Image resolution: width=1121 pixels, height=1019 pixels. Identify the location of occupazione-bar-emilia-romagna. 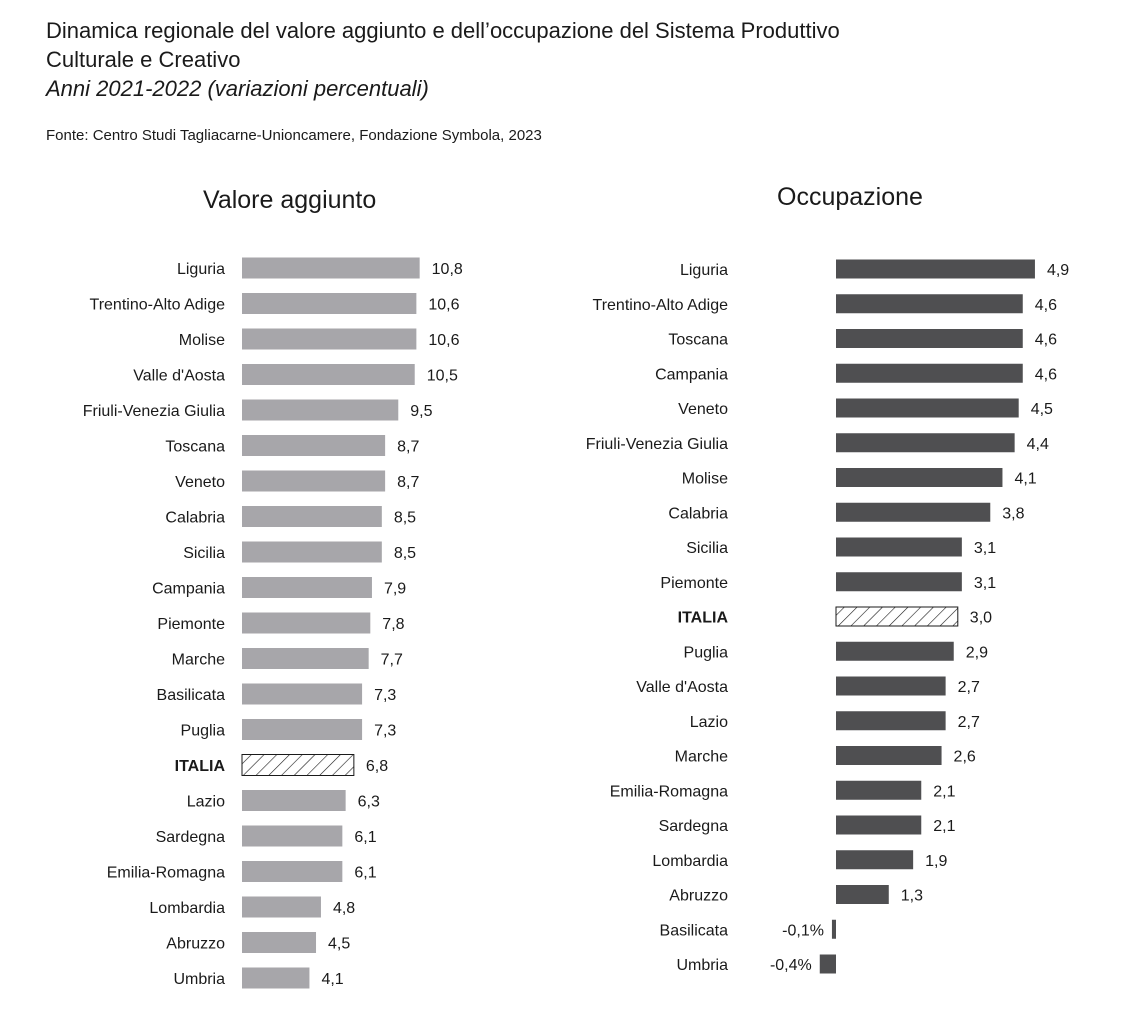
(879, 790).